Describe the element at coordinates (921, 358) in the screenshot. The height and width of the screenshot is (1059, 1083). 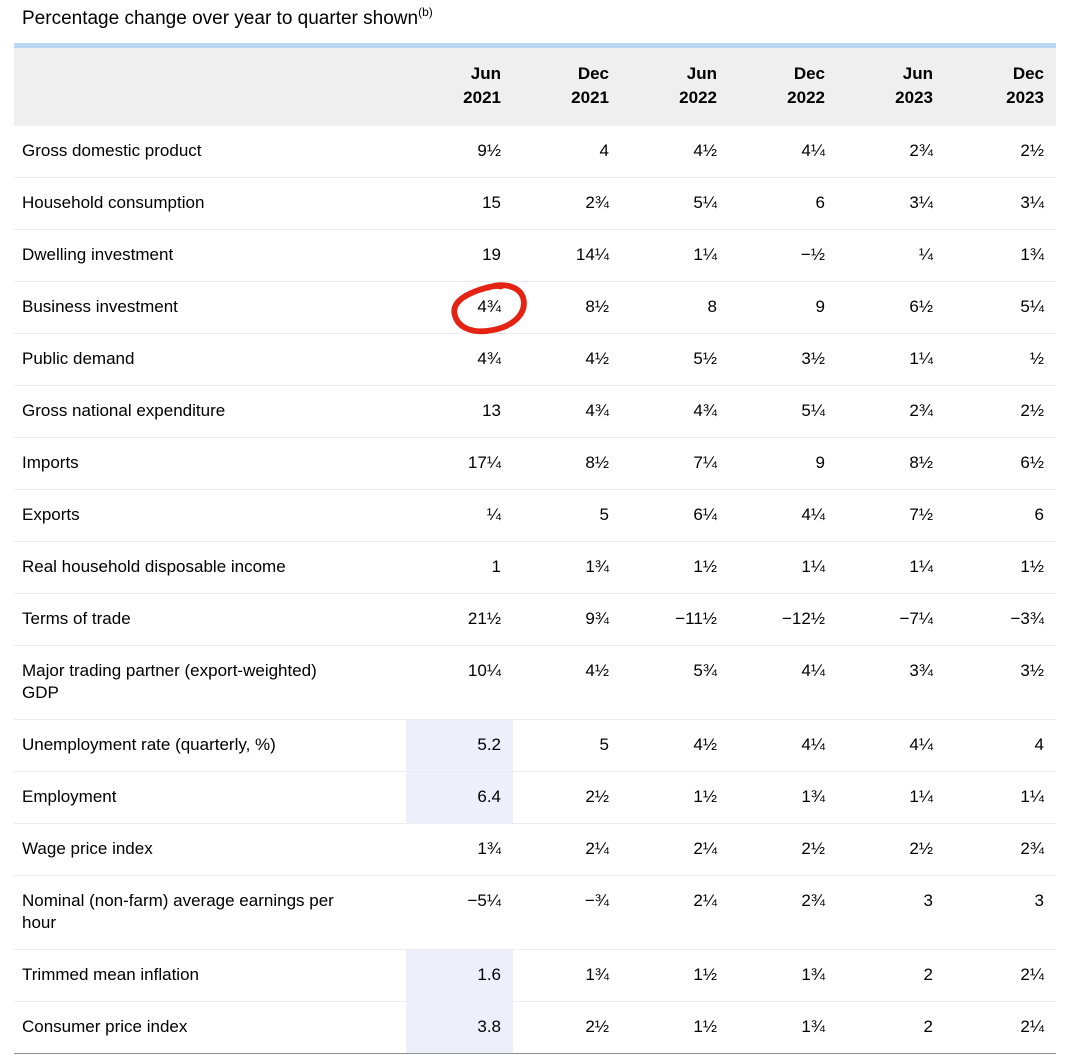
I see `cell-value: 1¼` at that location.